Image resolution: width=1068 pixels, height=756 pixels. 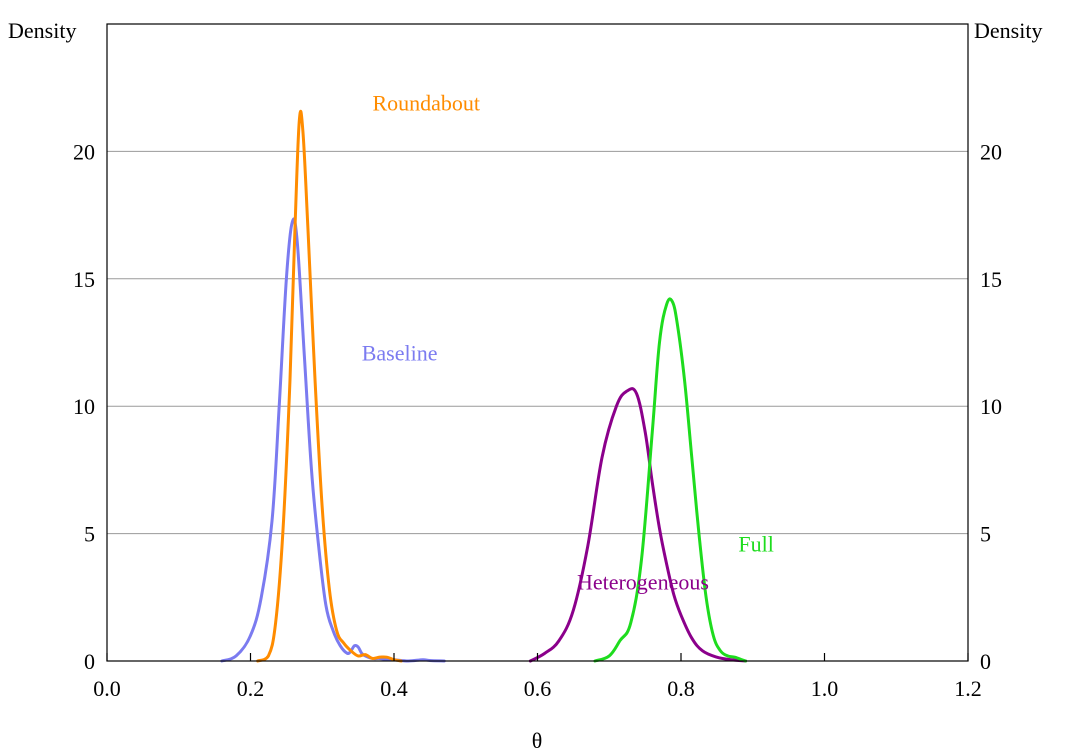 I want to click on x-tick-label: 0.6, so click(x=538, y=688).